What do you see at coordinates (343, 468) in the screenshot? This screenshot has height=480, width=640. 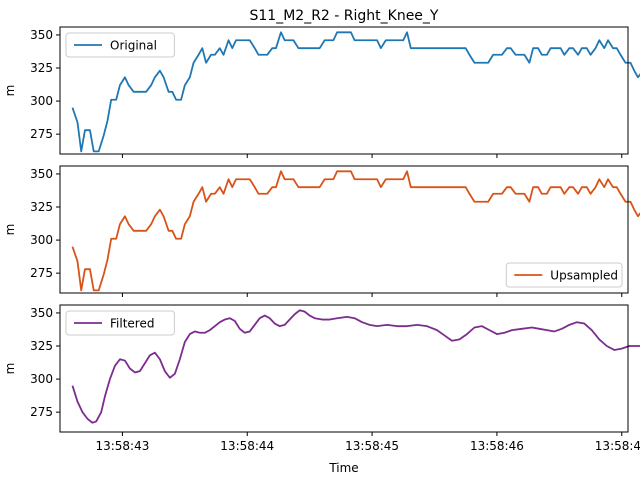 I see `x-axis-label: Time` at bounding box center [343, 468].